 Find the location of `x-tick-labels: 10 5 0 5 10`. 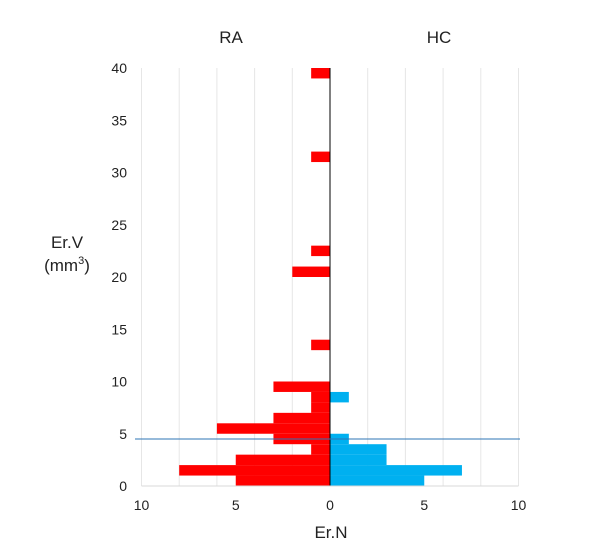

x-tick-labels: 10 5 0 5 10 is located at coordinates (330, 505).